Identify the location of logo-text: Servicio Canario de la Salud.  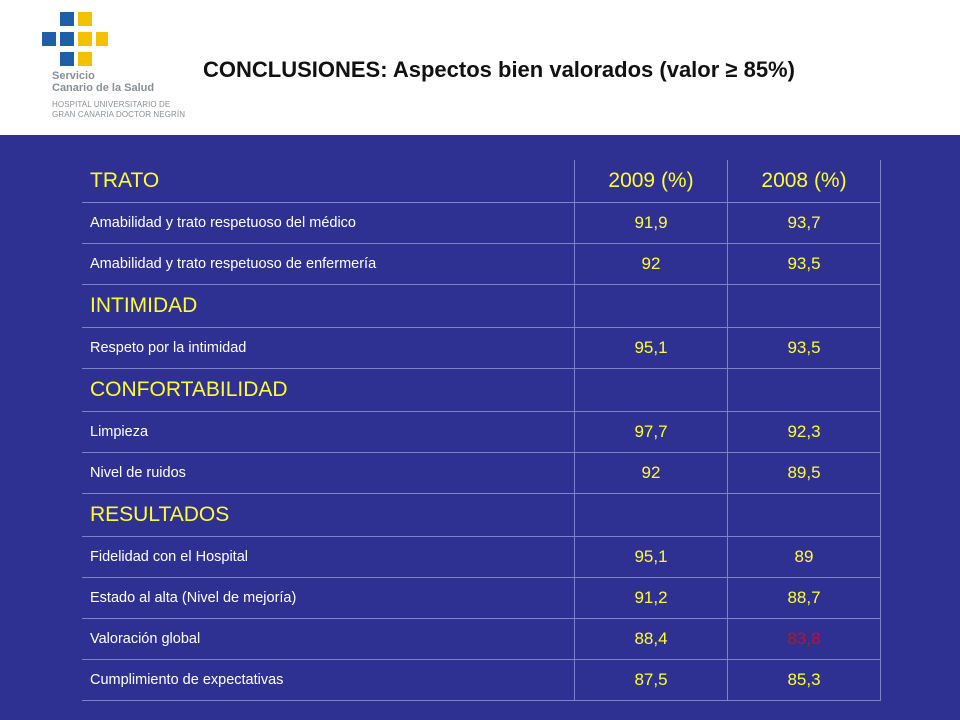
(103, 82).